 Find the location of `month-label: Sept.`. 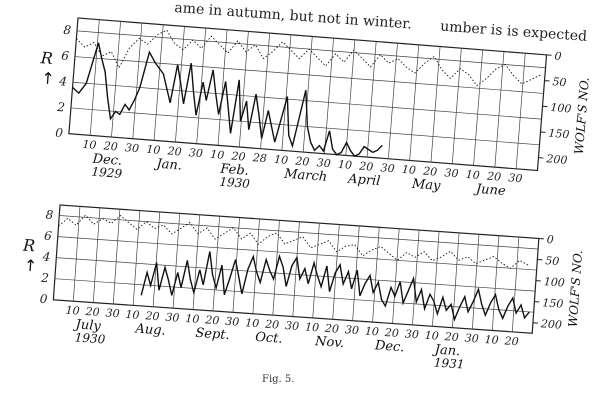

month-label: Sept. is located at coordinates (212, 334).